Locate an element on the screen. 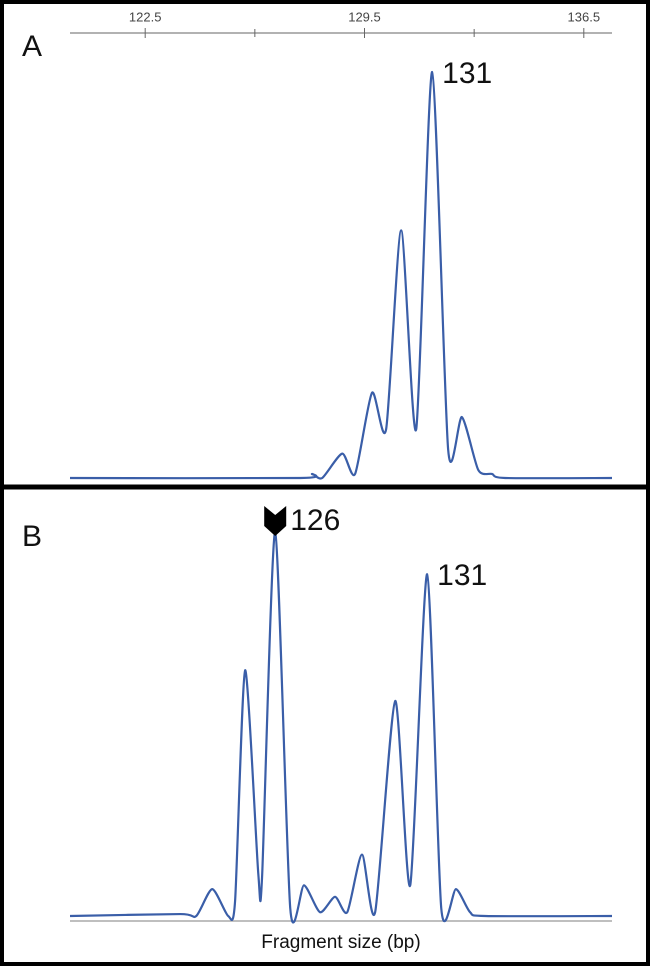  panel-label: A is located at coordinates (32, 46).